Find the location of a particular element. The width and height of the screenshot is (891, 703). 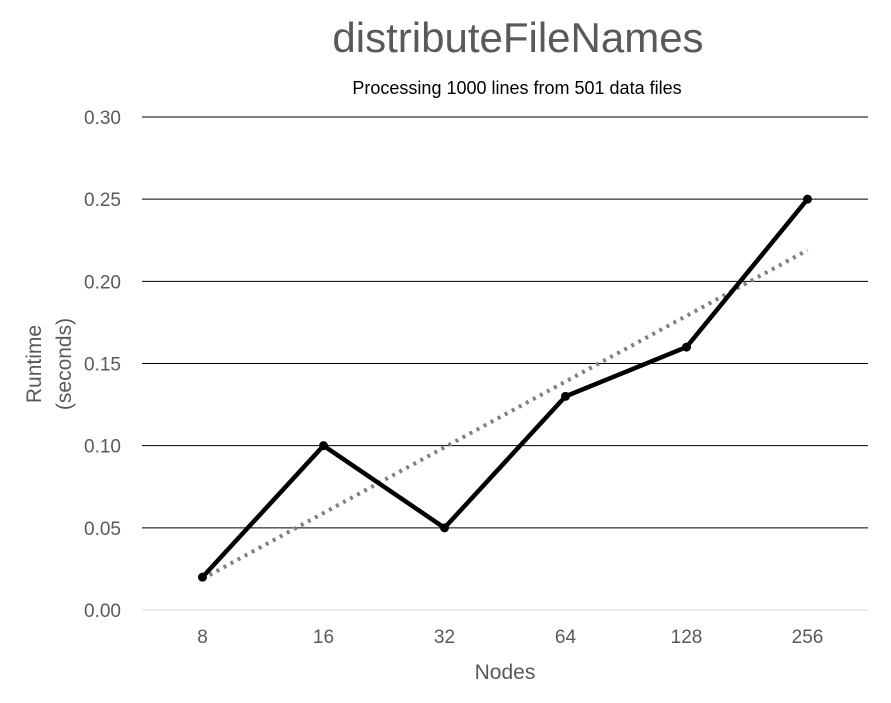

x-tick-label: 32 is located at coordinates (444, 637).